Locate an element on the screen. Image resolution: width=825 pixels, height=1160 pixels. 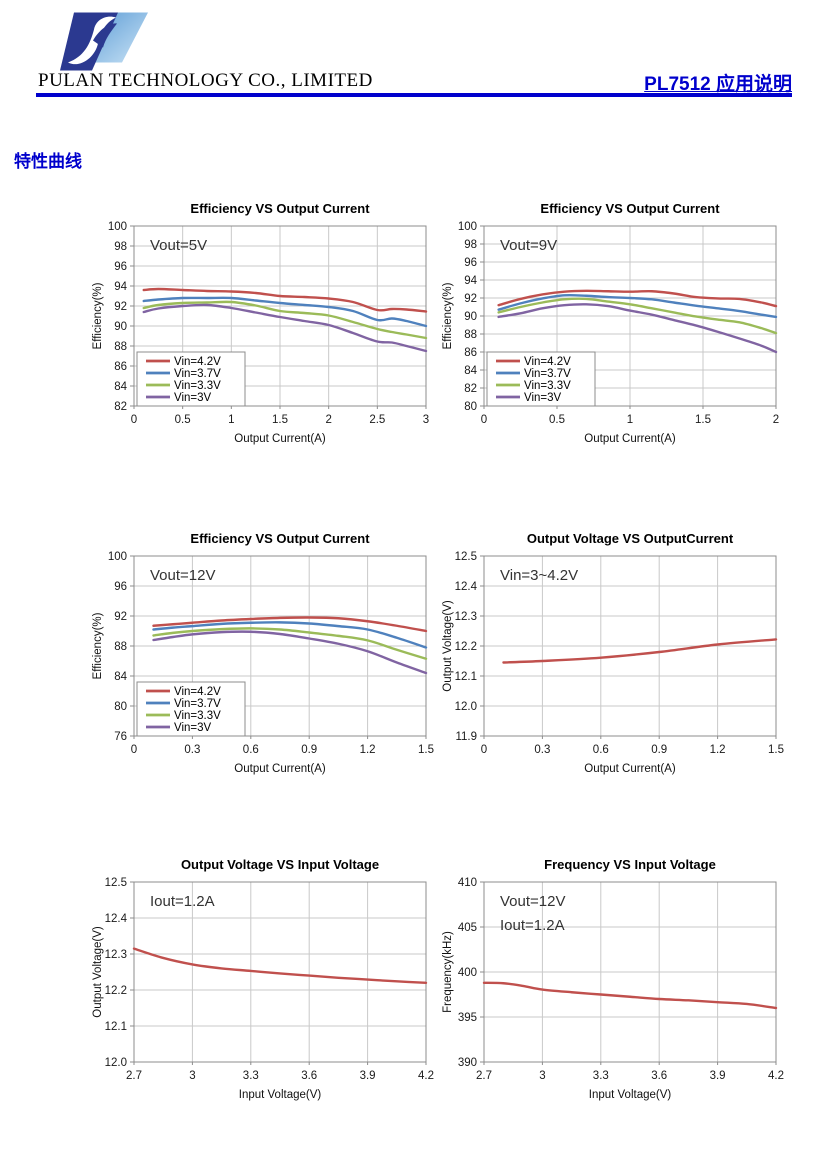
svg-text: 390 is located at coordinates (467, 1063).